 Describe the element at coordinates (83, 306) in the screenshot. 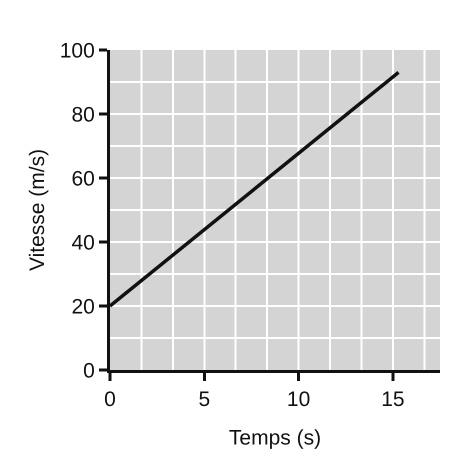

I see `y-tick-label: 20` at that location.